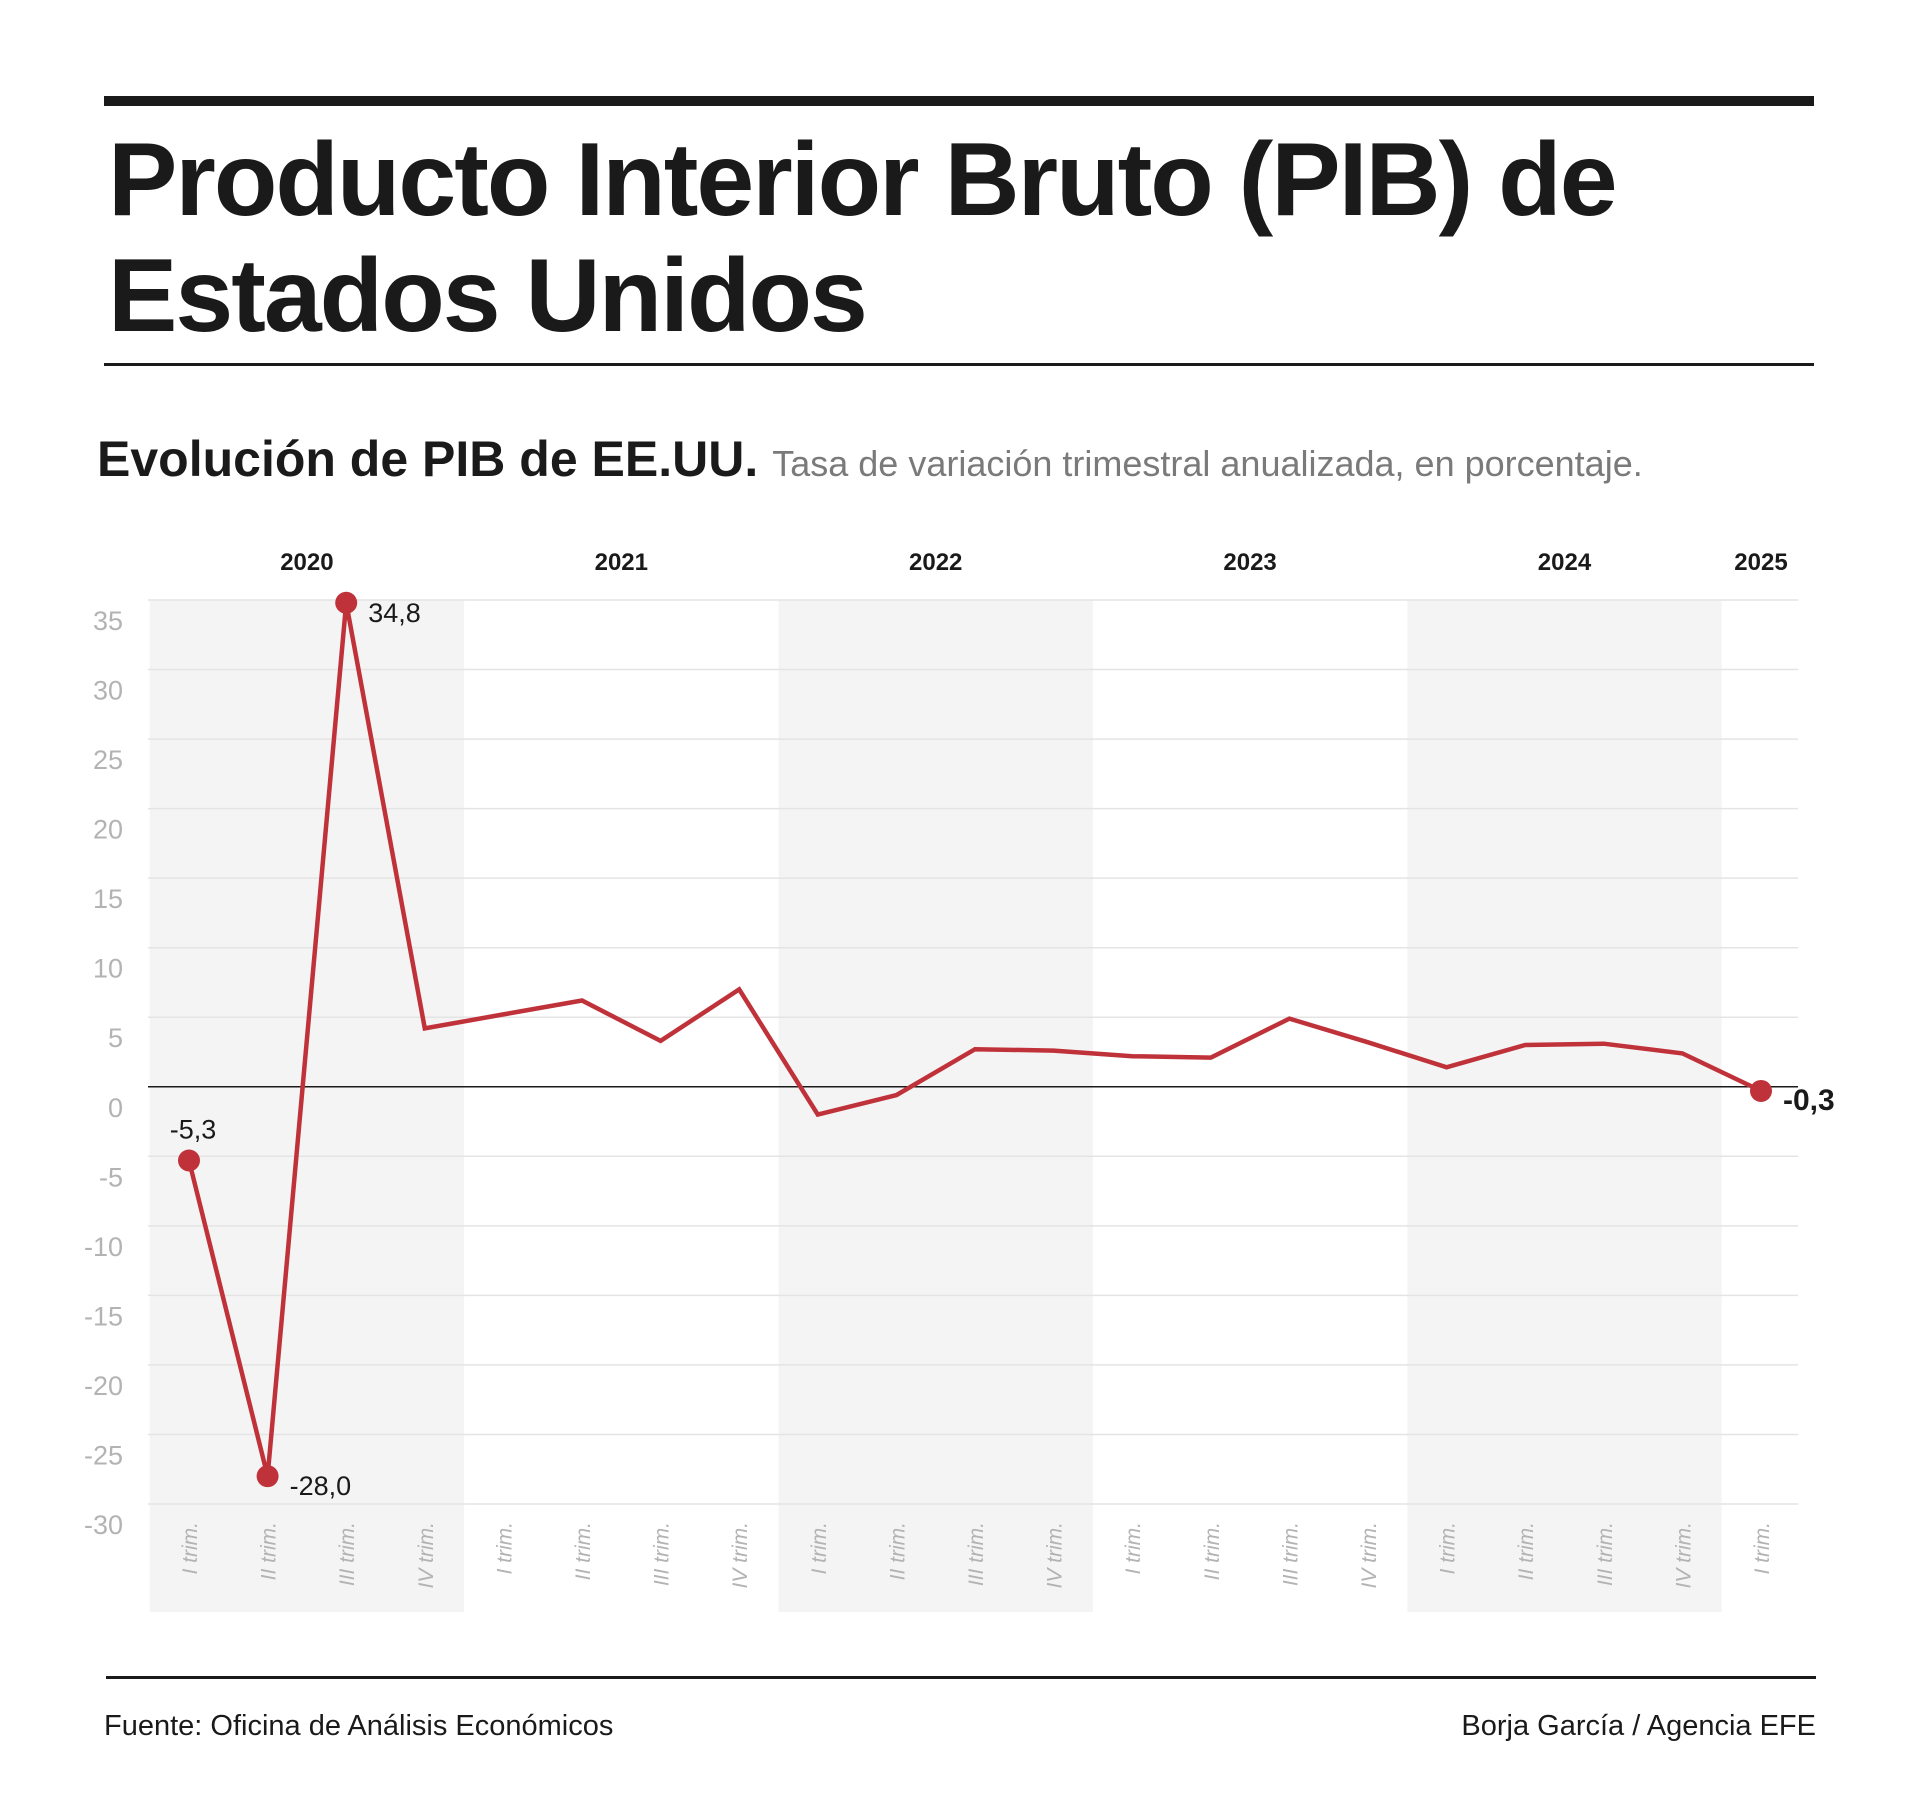 This screenshot has width=1920, height=1798. What do you see at coordinates (1249, 562) in the screenshot?
I see `year-label: 2023` at bounding box center [1249, 562].